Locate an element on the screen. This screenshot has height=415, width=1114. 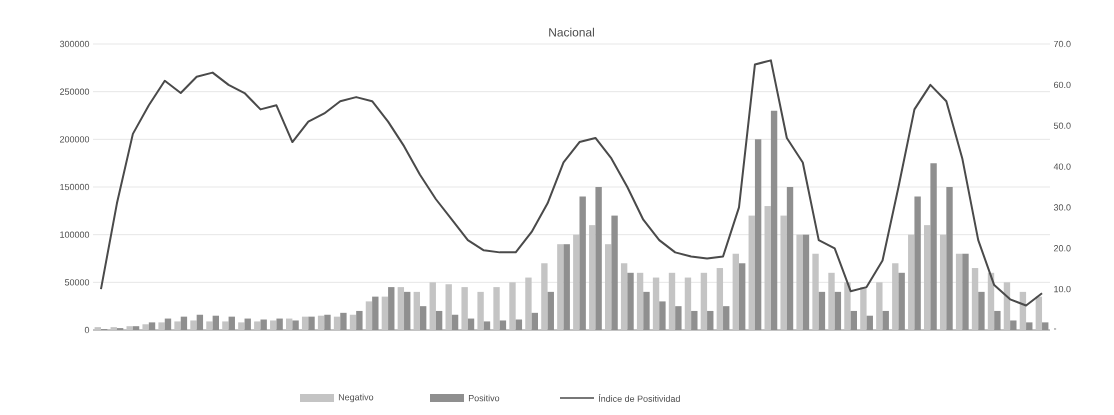
legend-label: Positivo is located at coordinates (484, 398).